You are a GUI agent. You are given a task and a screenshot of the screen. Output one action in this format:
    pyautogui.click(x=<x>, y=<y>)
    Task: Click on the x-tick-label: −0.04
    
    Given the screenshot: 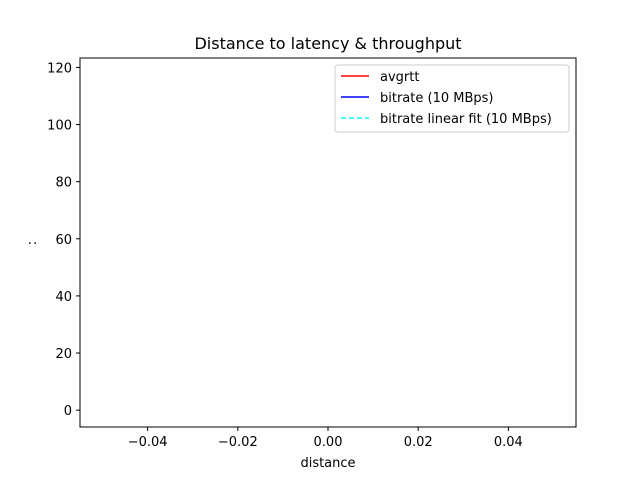 What is the action you would take?
    pyautogui.click(x=148, y=442)
    